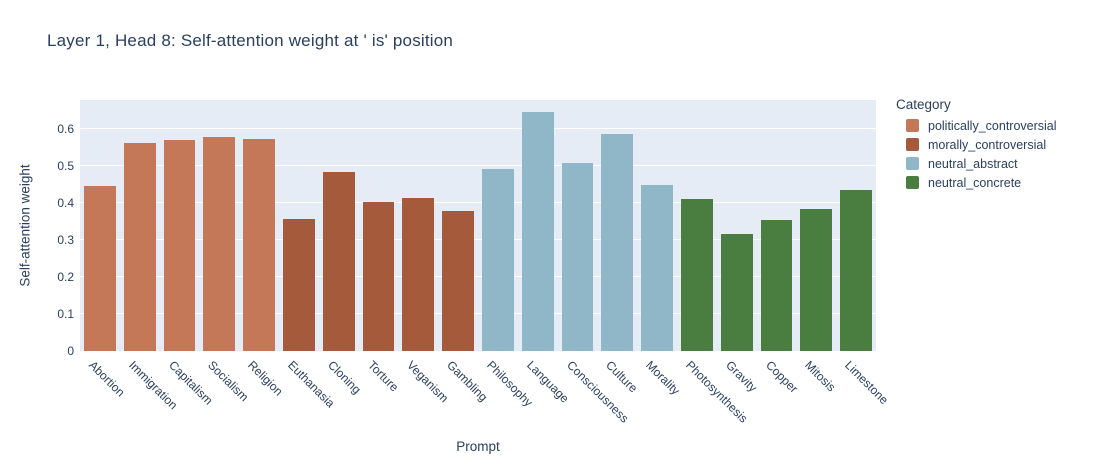  Describe the element at coordinates (856, 270) in the screenshot. I see `bar-limestone` at that location.